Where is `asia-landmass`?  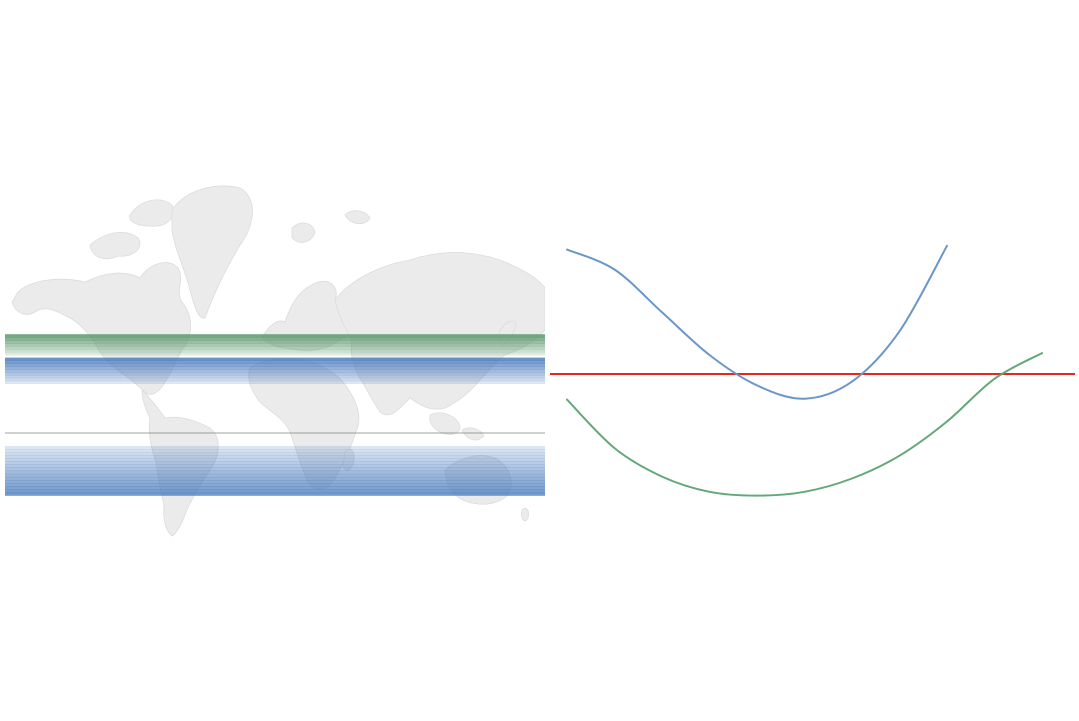 asia-landmass is located at coordinates (439, 334).